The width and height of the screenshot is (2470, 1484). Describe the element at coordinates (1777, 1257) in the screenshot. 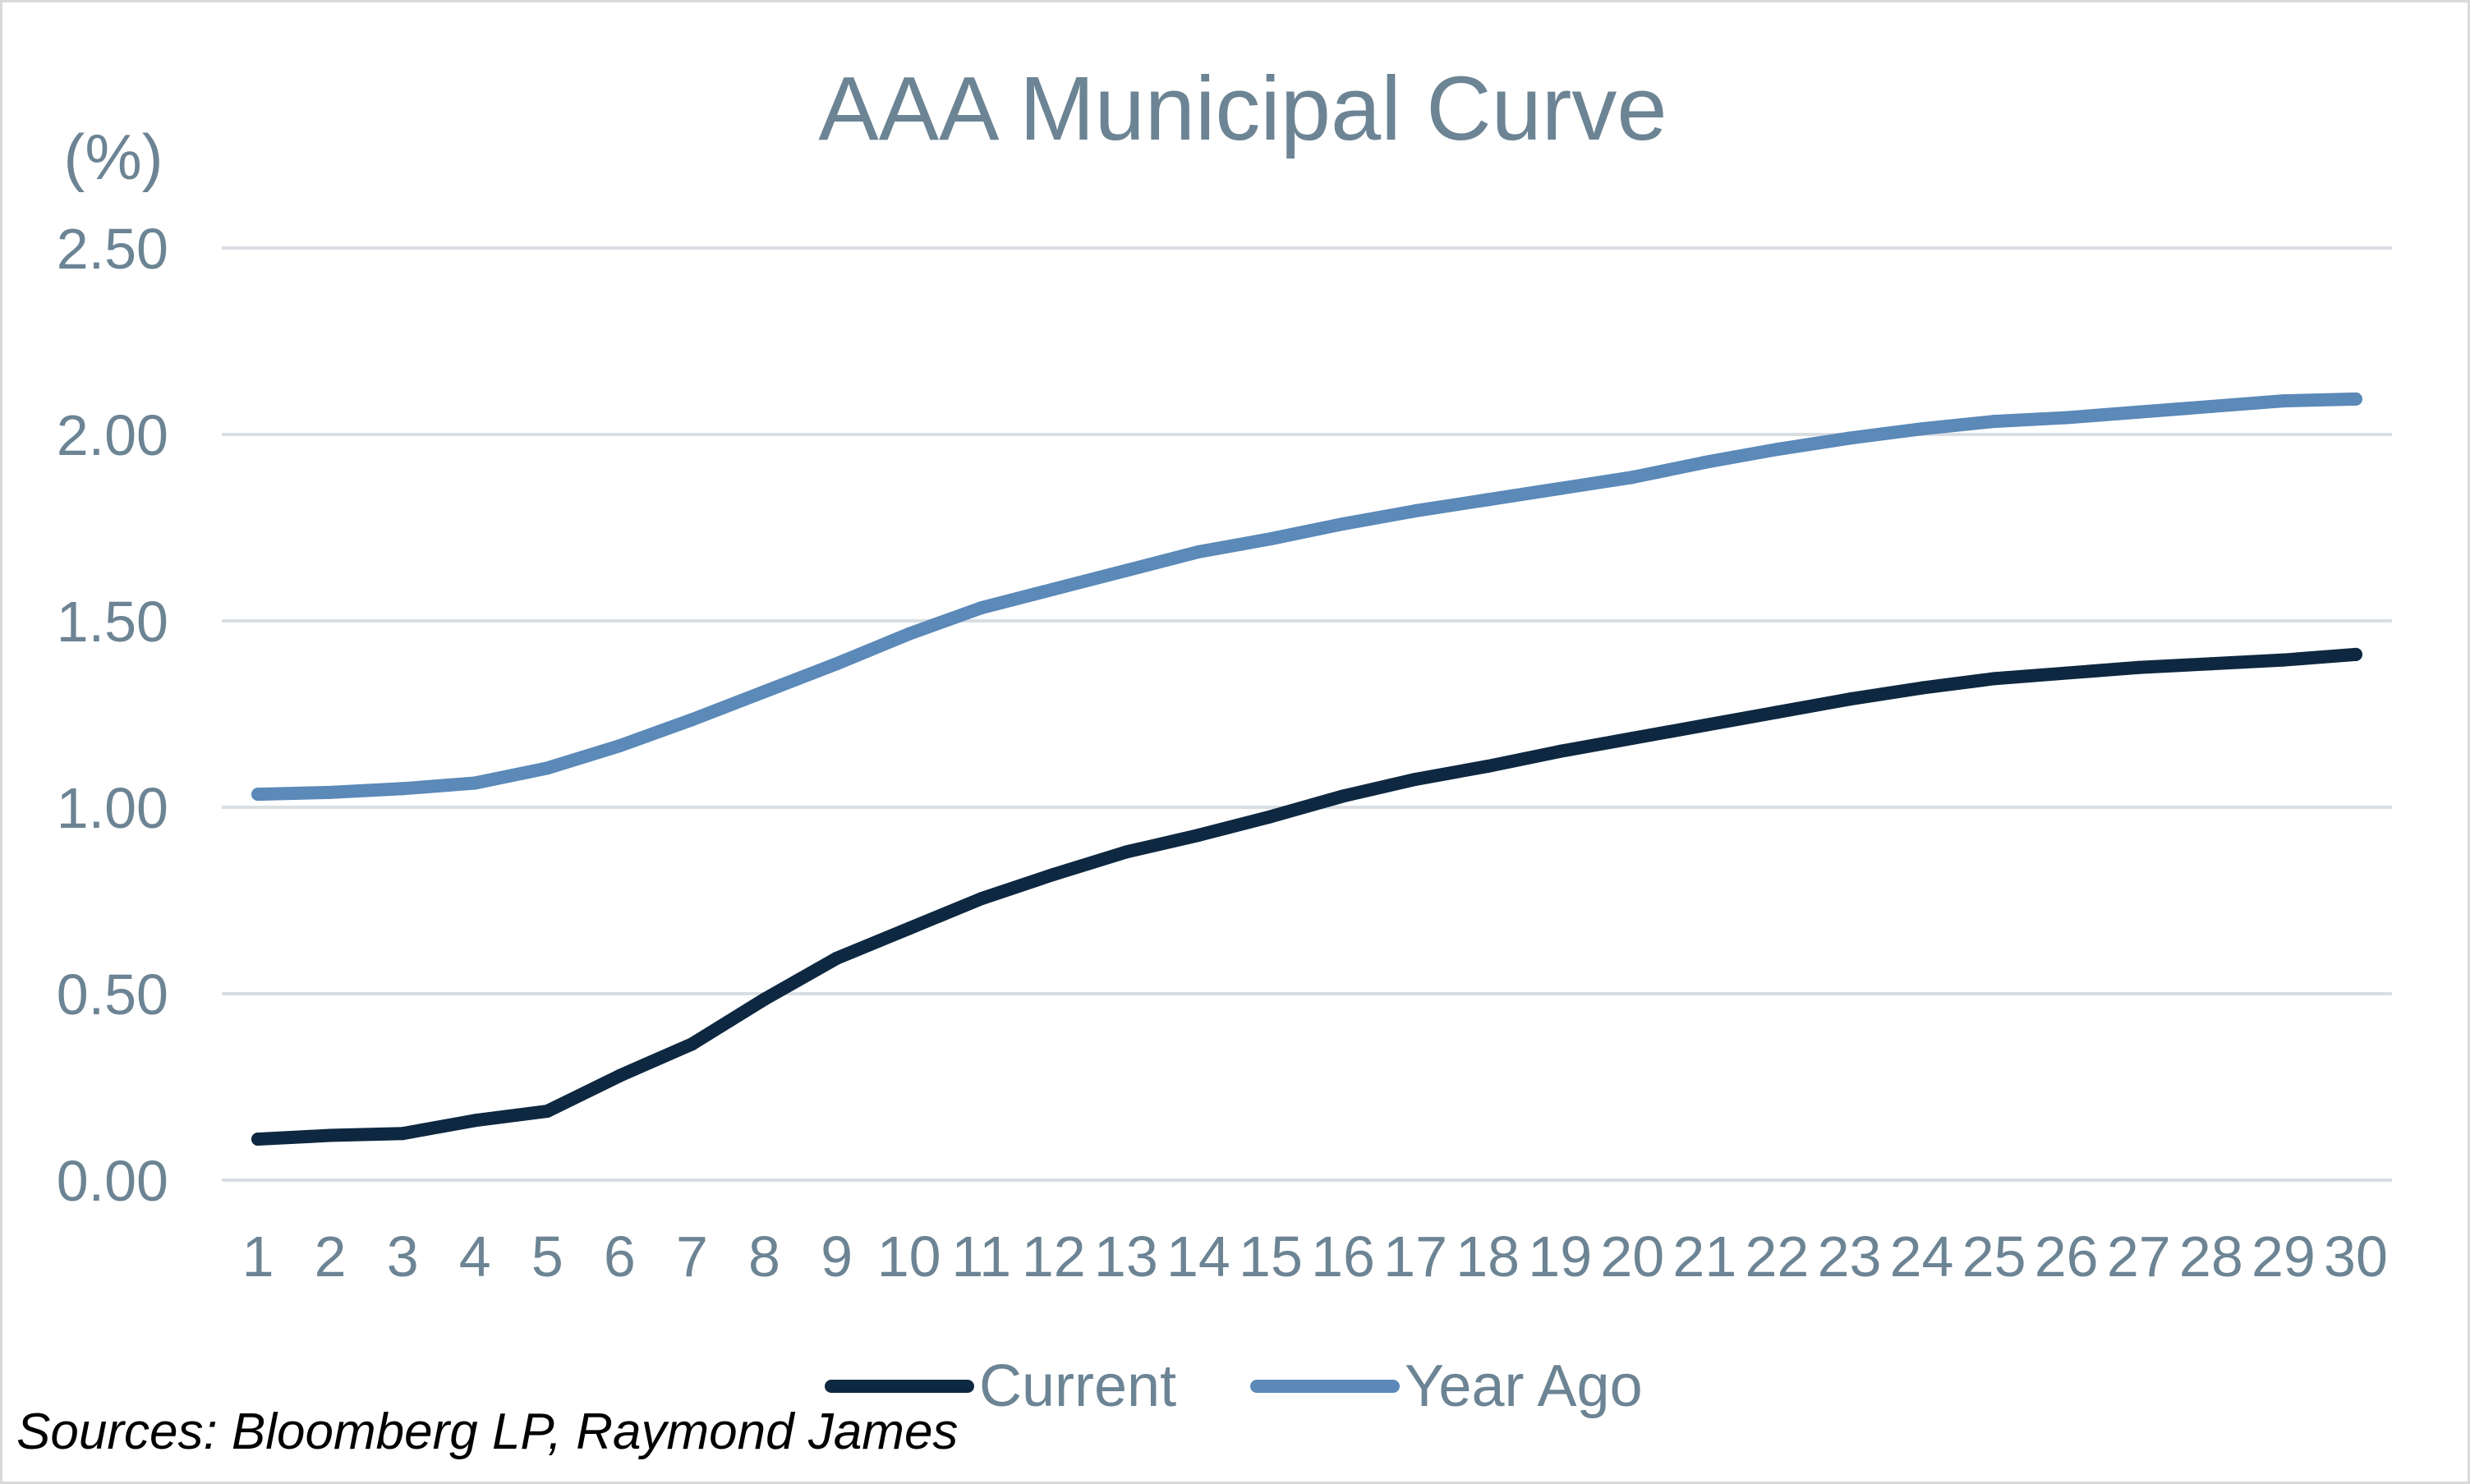

I see `x-tick-label: 22` at that location.